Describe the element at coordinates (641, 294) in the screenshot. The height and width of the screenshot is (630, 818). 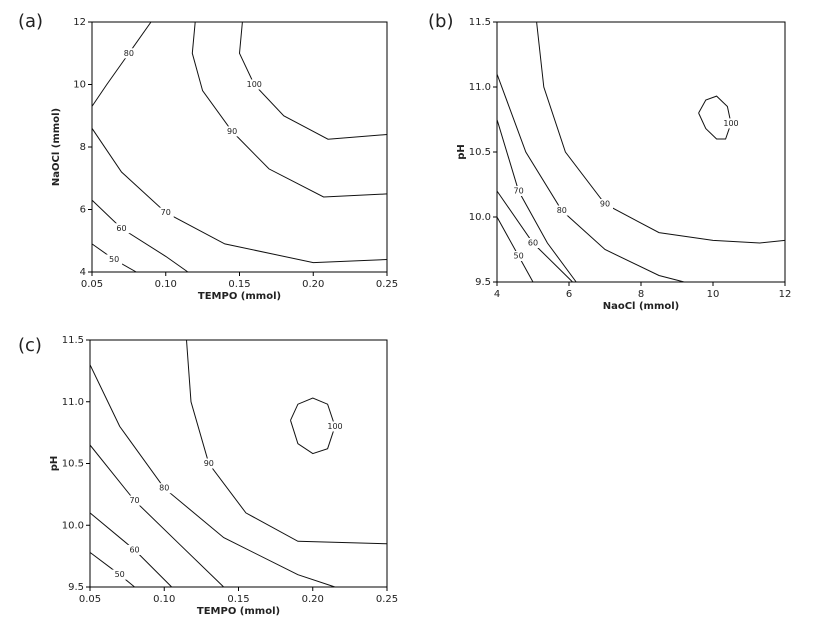
I see `x-tick-label: 8` at that location.